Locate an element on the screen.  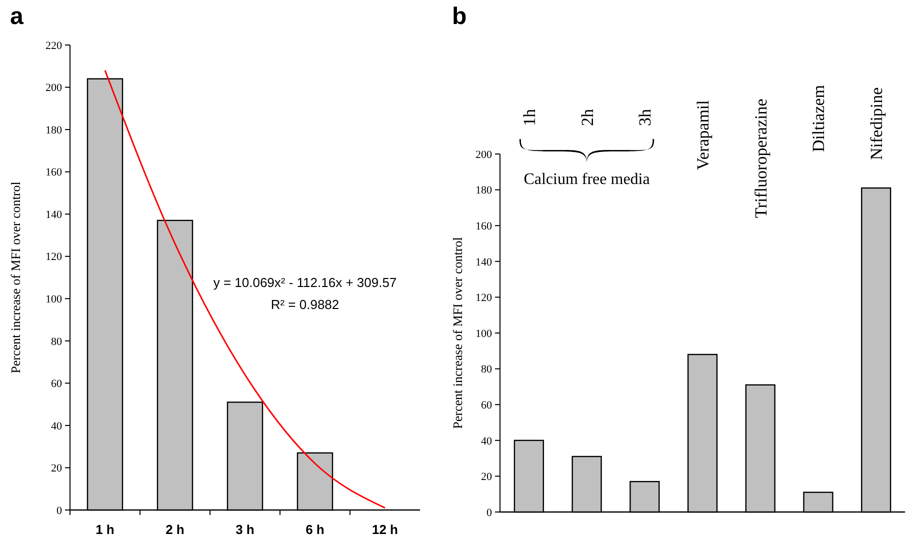
x-tick-label: 1 h is located at coordinates (105, 529).